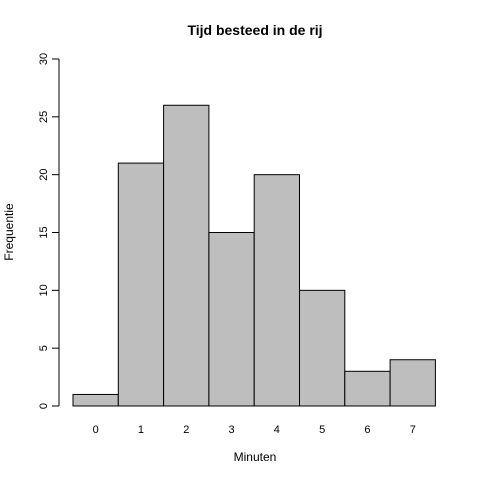 Image resolution: width=480 pixels, height=480 pixels. I want to click on chart-title: Tijd besteed in de rij, so click(254, 30).